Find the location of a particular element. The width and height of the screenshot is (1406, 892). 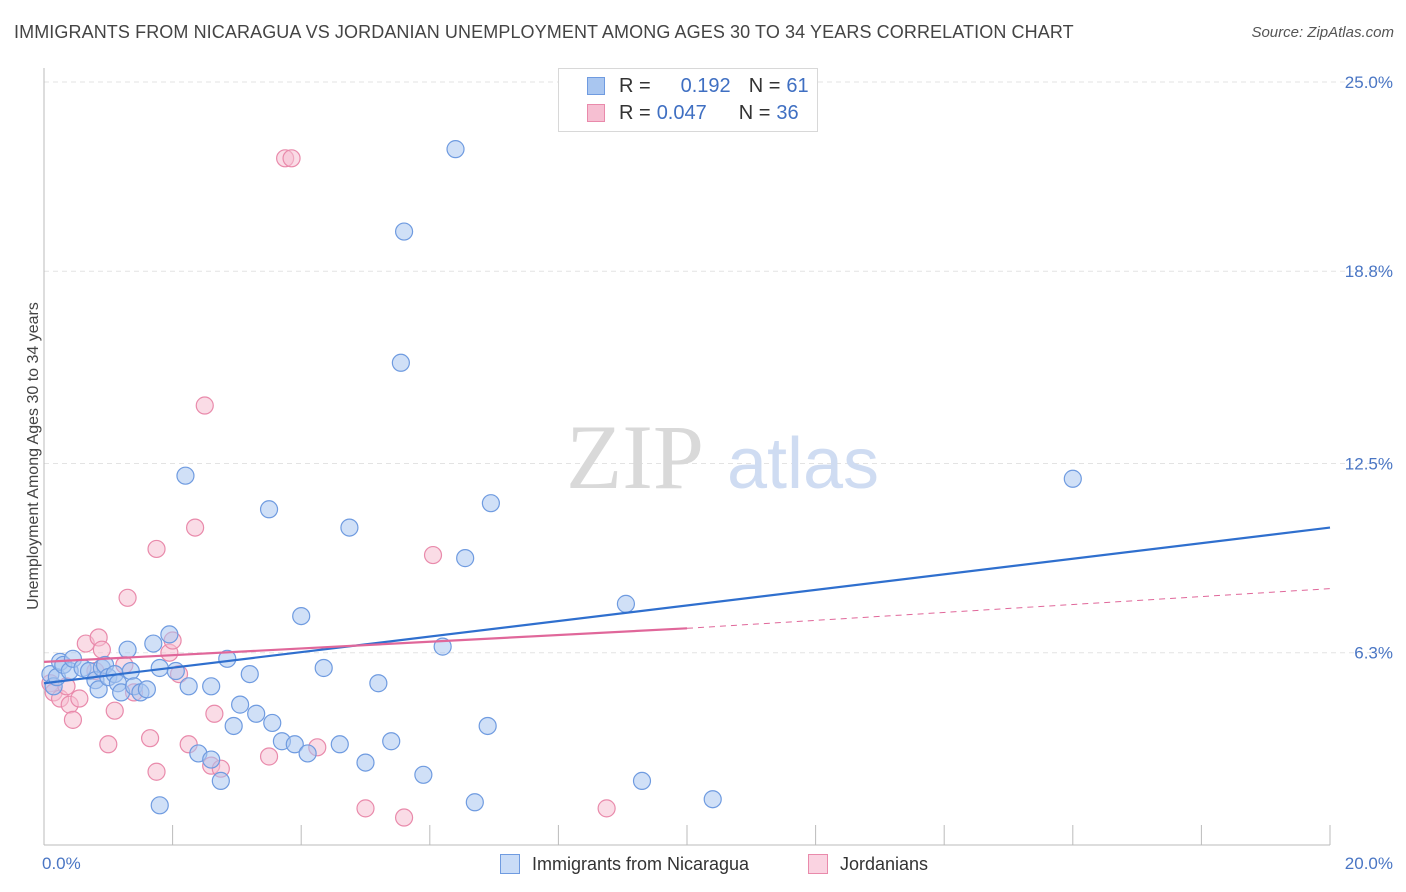

x-tick-label: 20.0% is located at coordinates (1369, 863).